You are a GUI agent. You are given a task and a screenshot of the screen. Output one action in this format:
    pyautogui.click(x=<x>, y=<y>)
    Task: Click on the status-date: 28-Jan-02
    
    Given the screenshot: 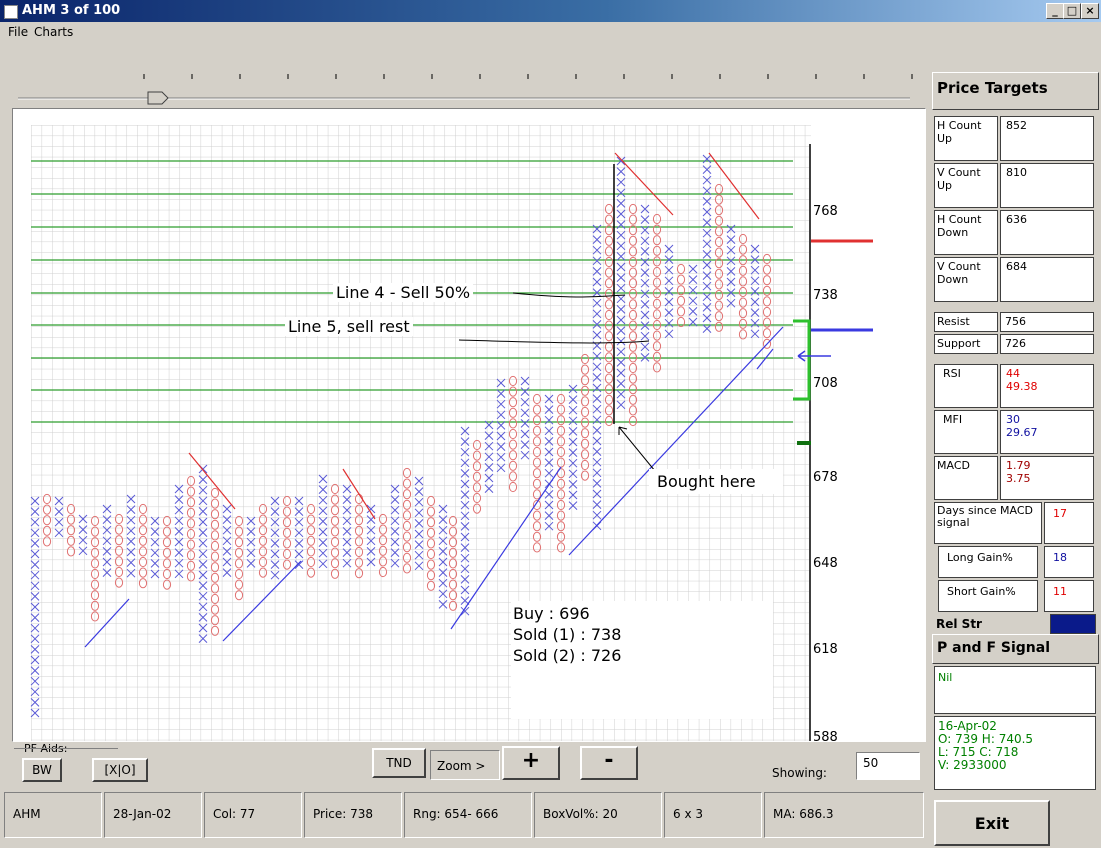 What is the action you would take?
    pyautogui.click(x=153, y=815)
    